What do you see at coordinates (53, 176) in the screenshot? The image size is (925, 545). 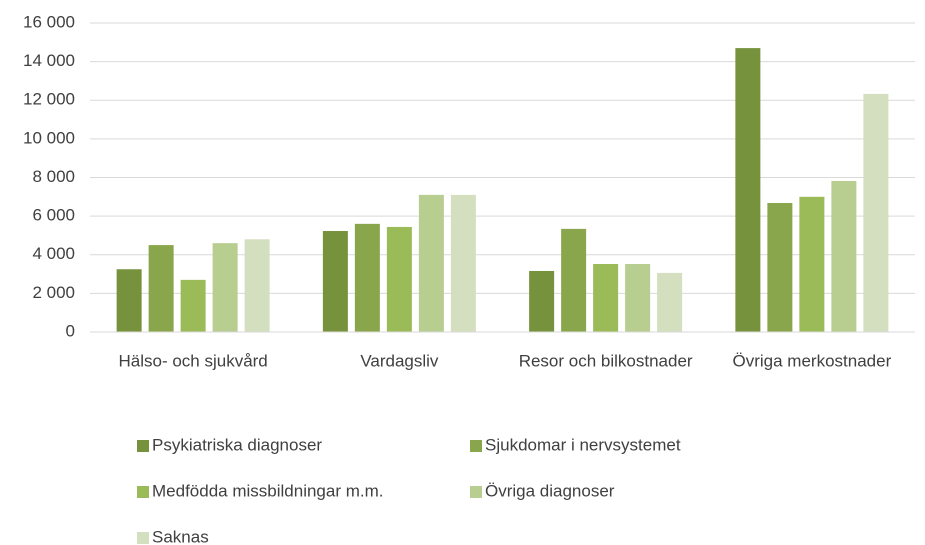 I see `y-tick-label: 8 000` at bounding box center [53, 176].